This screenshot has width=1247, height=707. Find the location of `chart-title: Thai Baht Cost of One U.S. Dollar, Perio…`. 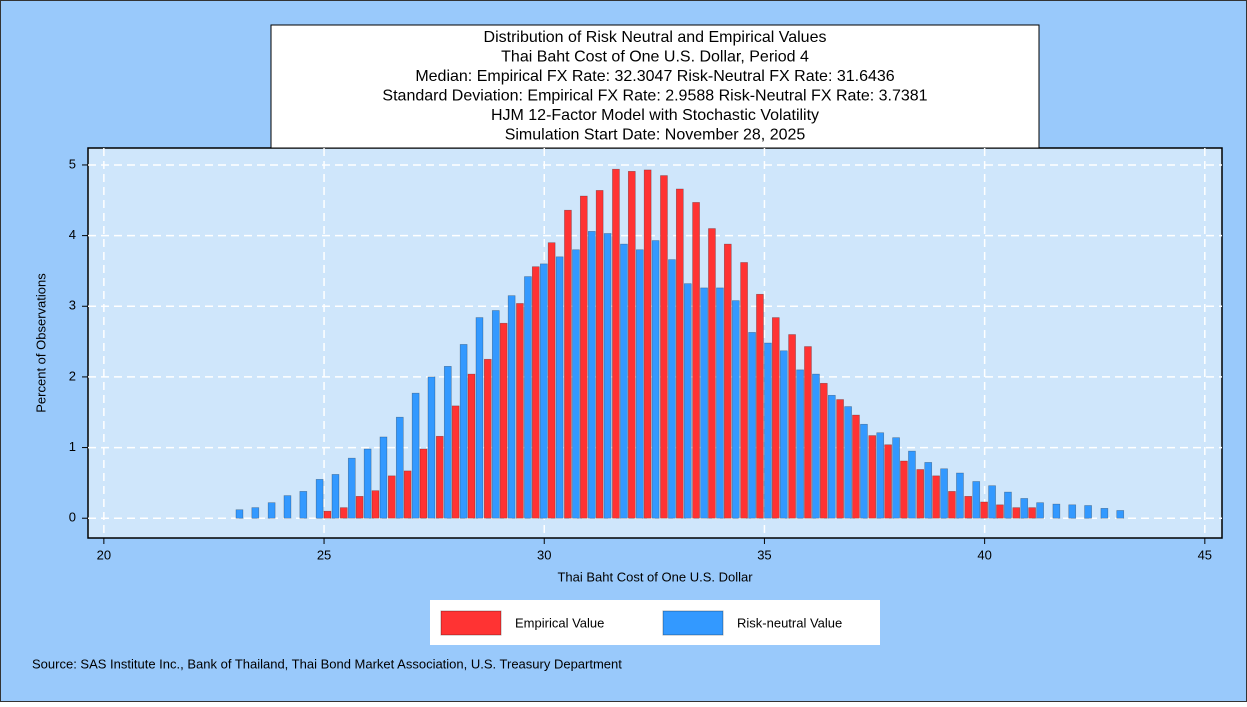

chart-title: Thai Baht Cost of One U.S. Dollar, Perio… is located at coordinates (655, 57).